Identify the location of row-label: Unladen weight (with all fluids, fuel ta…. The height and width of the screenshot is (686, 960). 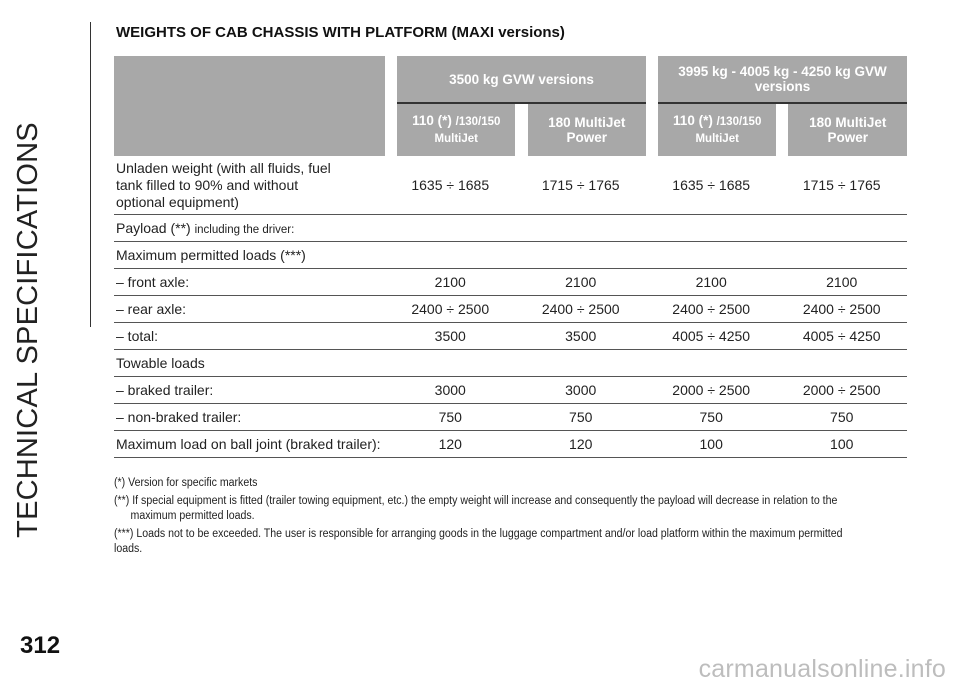
(250, 185).